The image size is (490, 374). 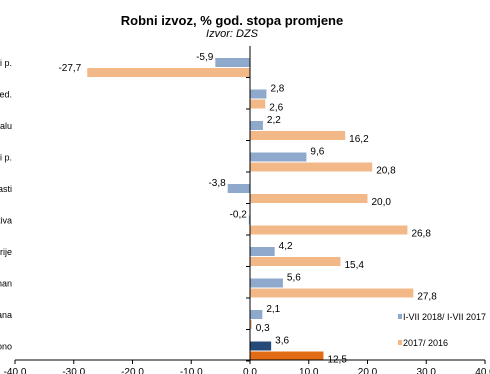 What do you see at coordinates (444, 317) in the screenshot?
I see `legend-label-series-1: I-VII 2018/ I-VII 2017` at bounding box center [444, 317].